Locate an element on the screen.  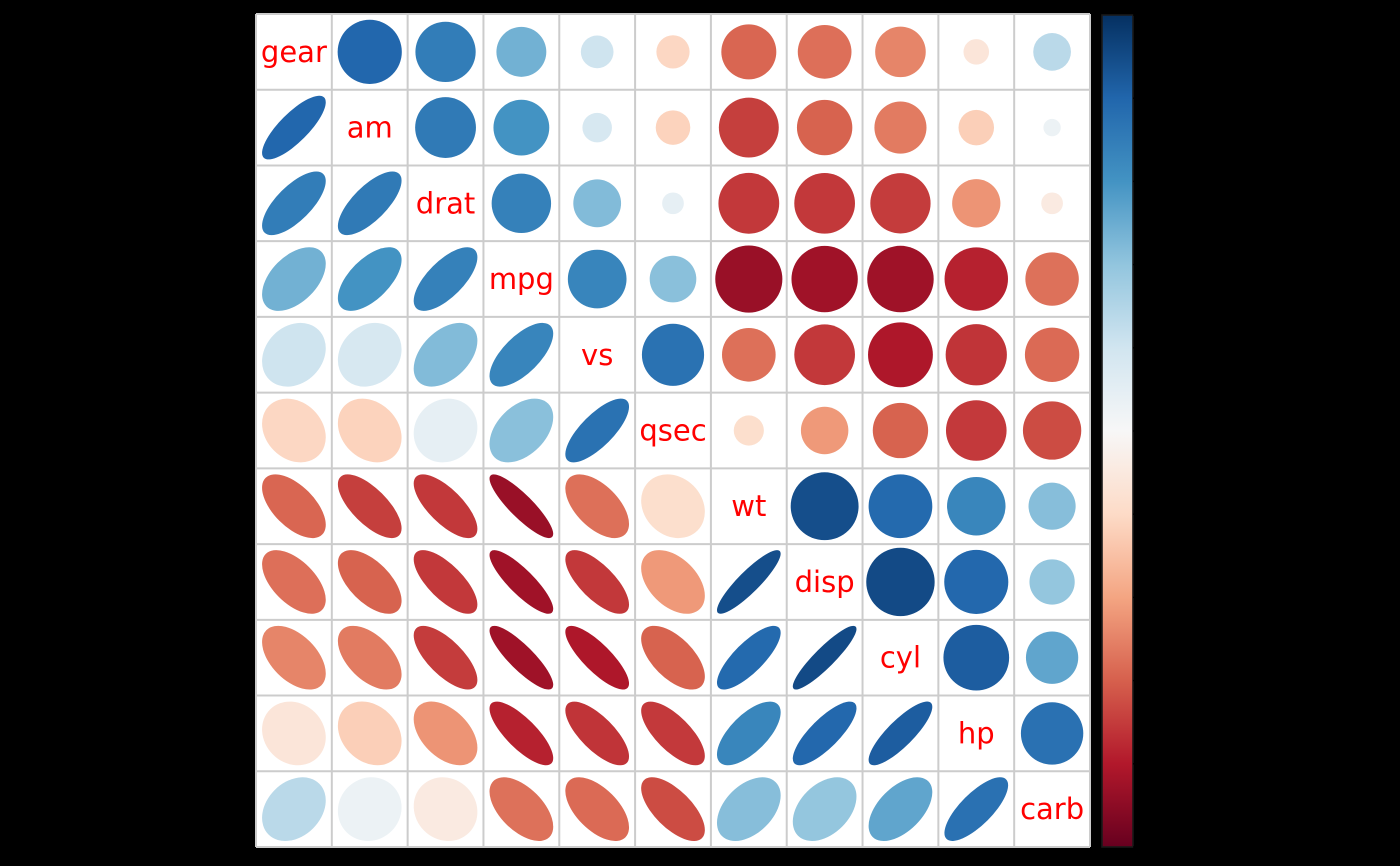
corr-ellipse-am-gear is located at coordinates (294, 127).